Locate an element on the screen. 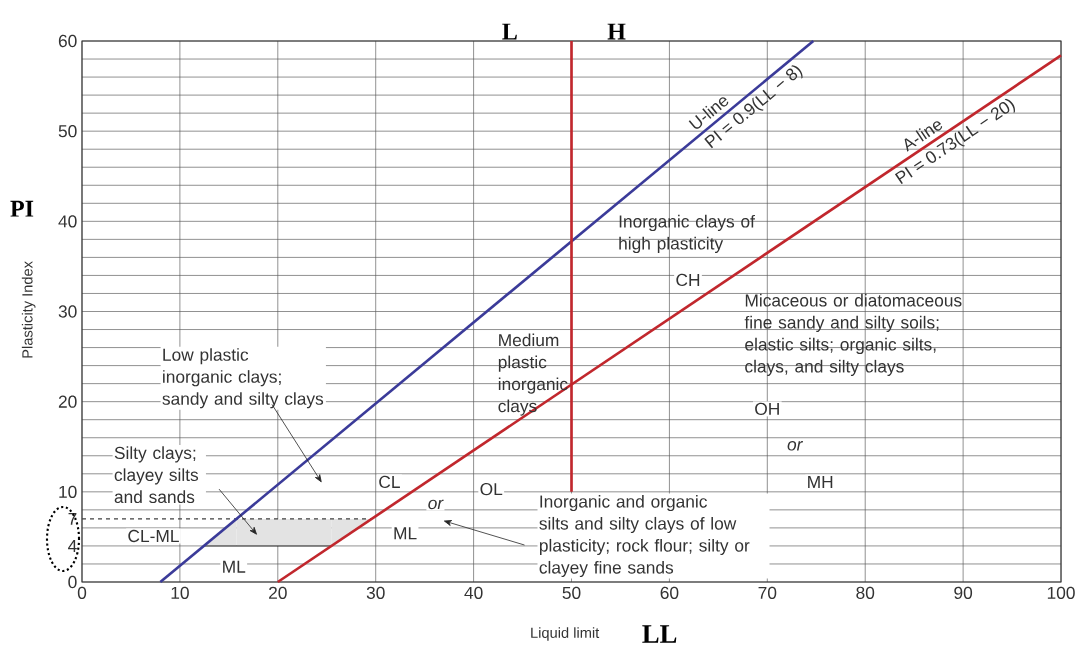  x-tick-label: 60 is located at coordinates (669, 592).